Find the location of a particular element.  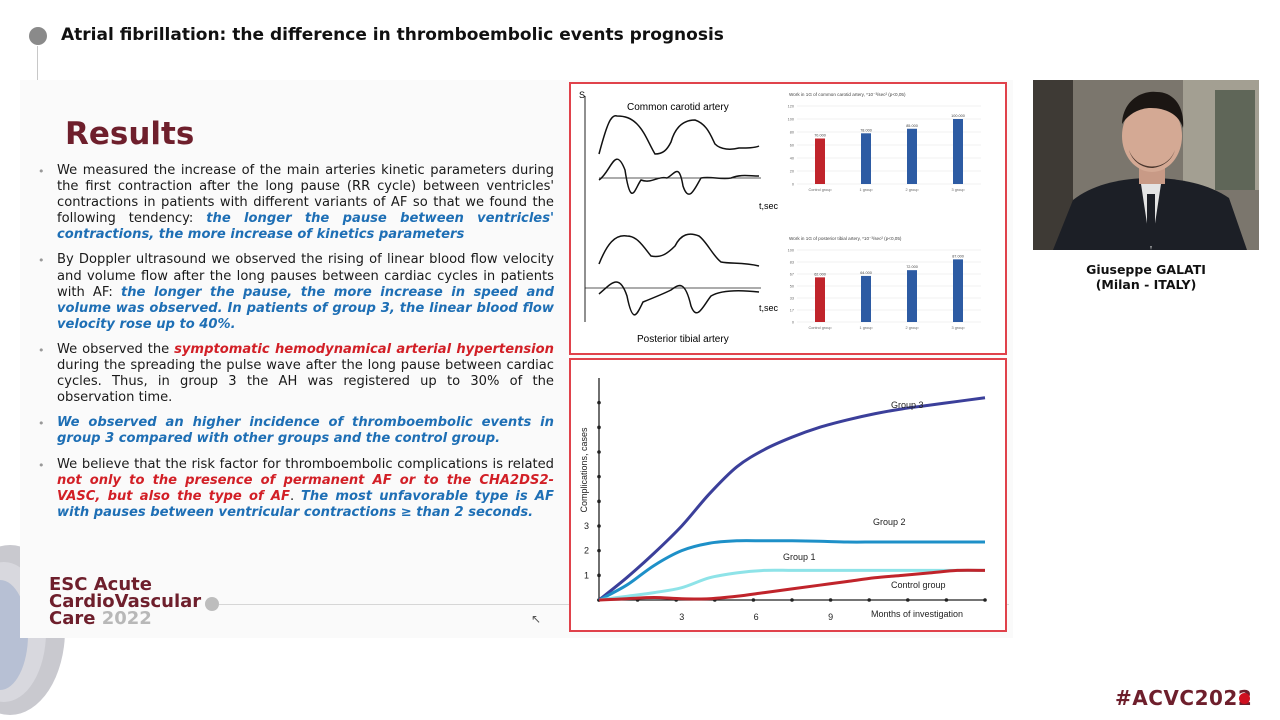

bar-chart-value-label: 72.000 is located at coordinates (912, 267).